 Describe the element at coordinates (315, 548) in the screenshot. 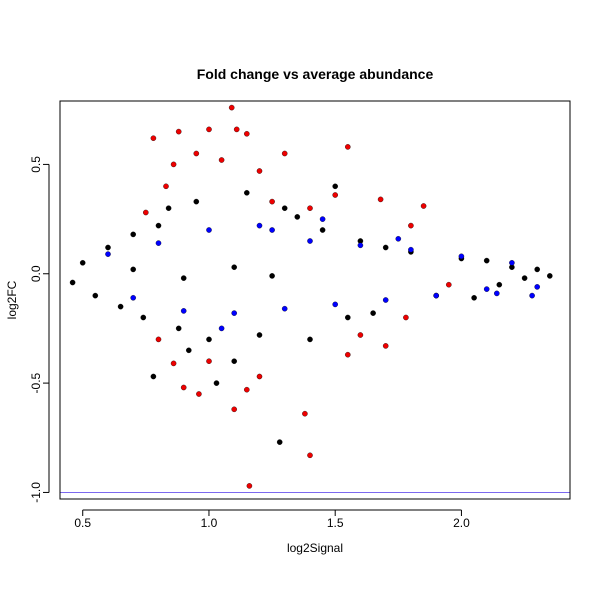

I see `x-axis-label: log2Signal` at that location.